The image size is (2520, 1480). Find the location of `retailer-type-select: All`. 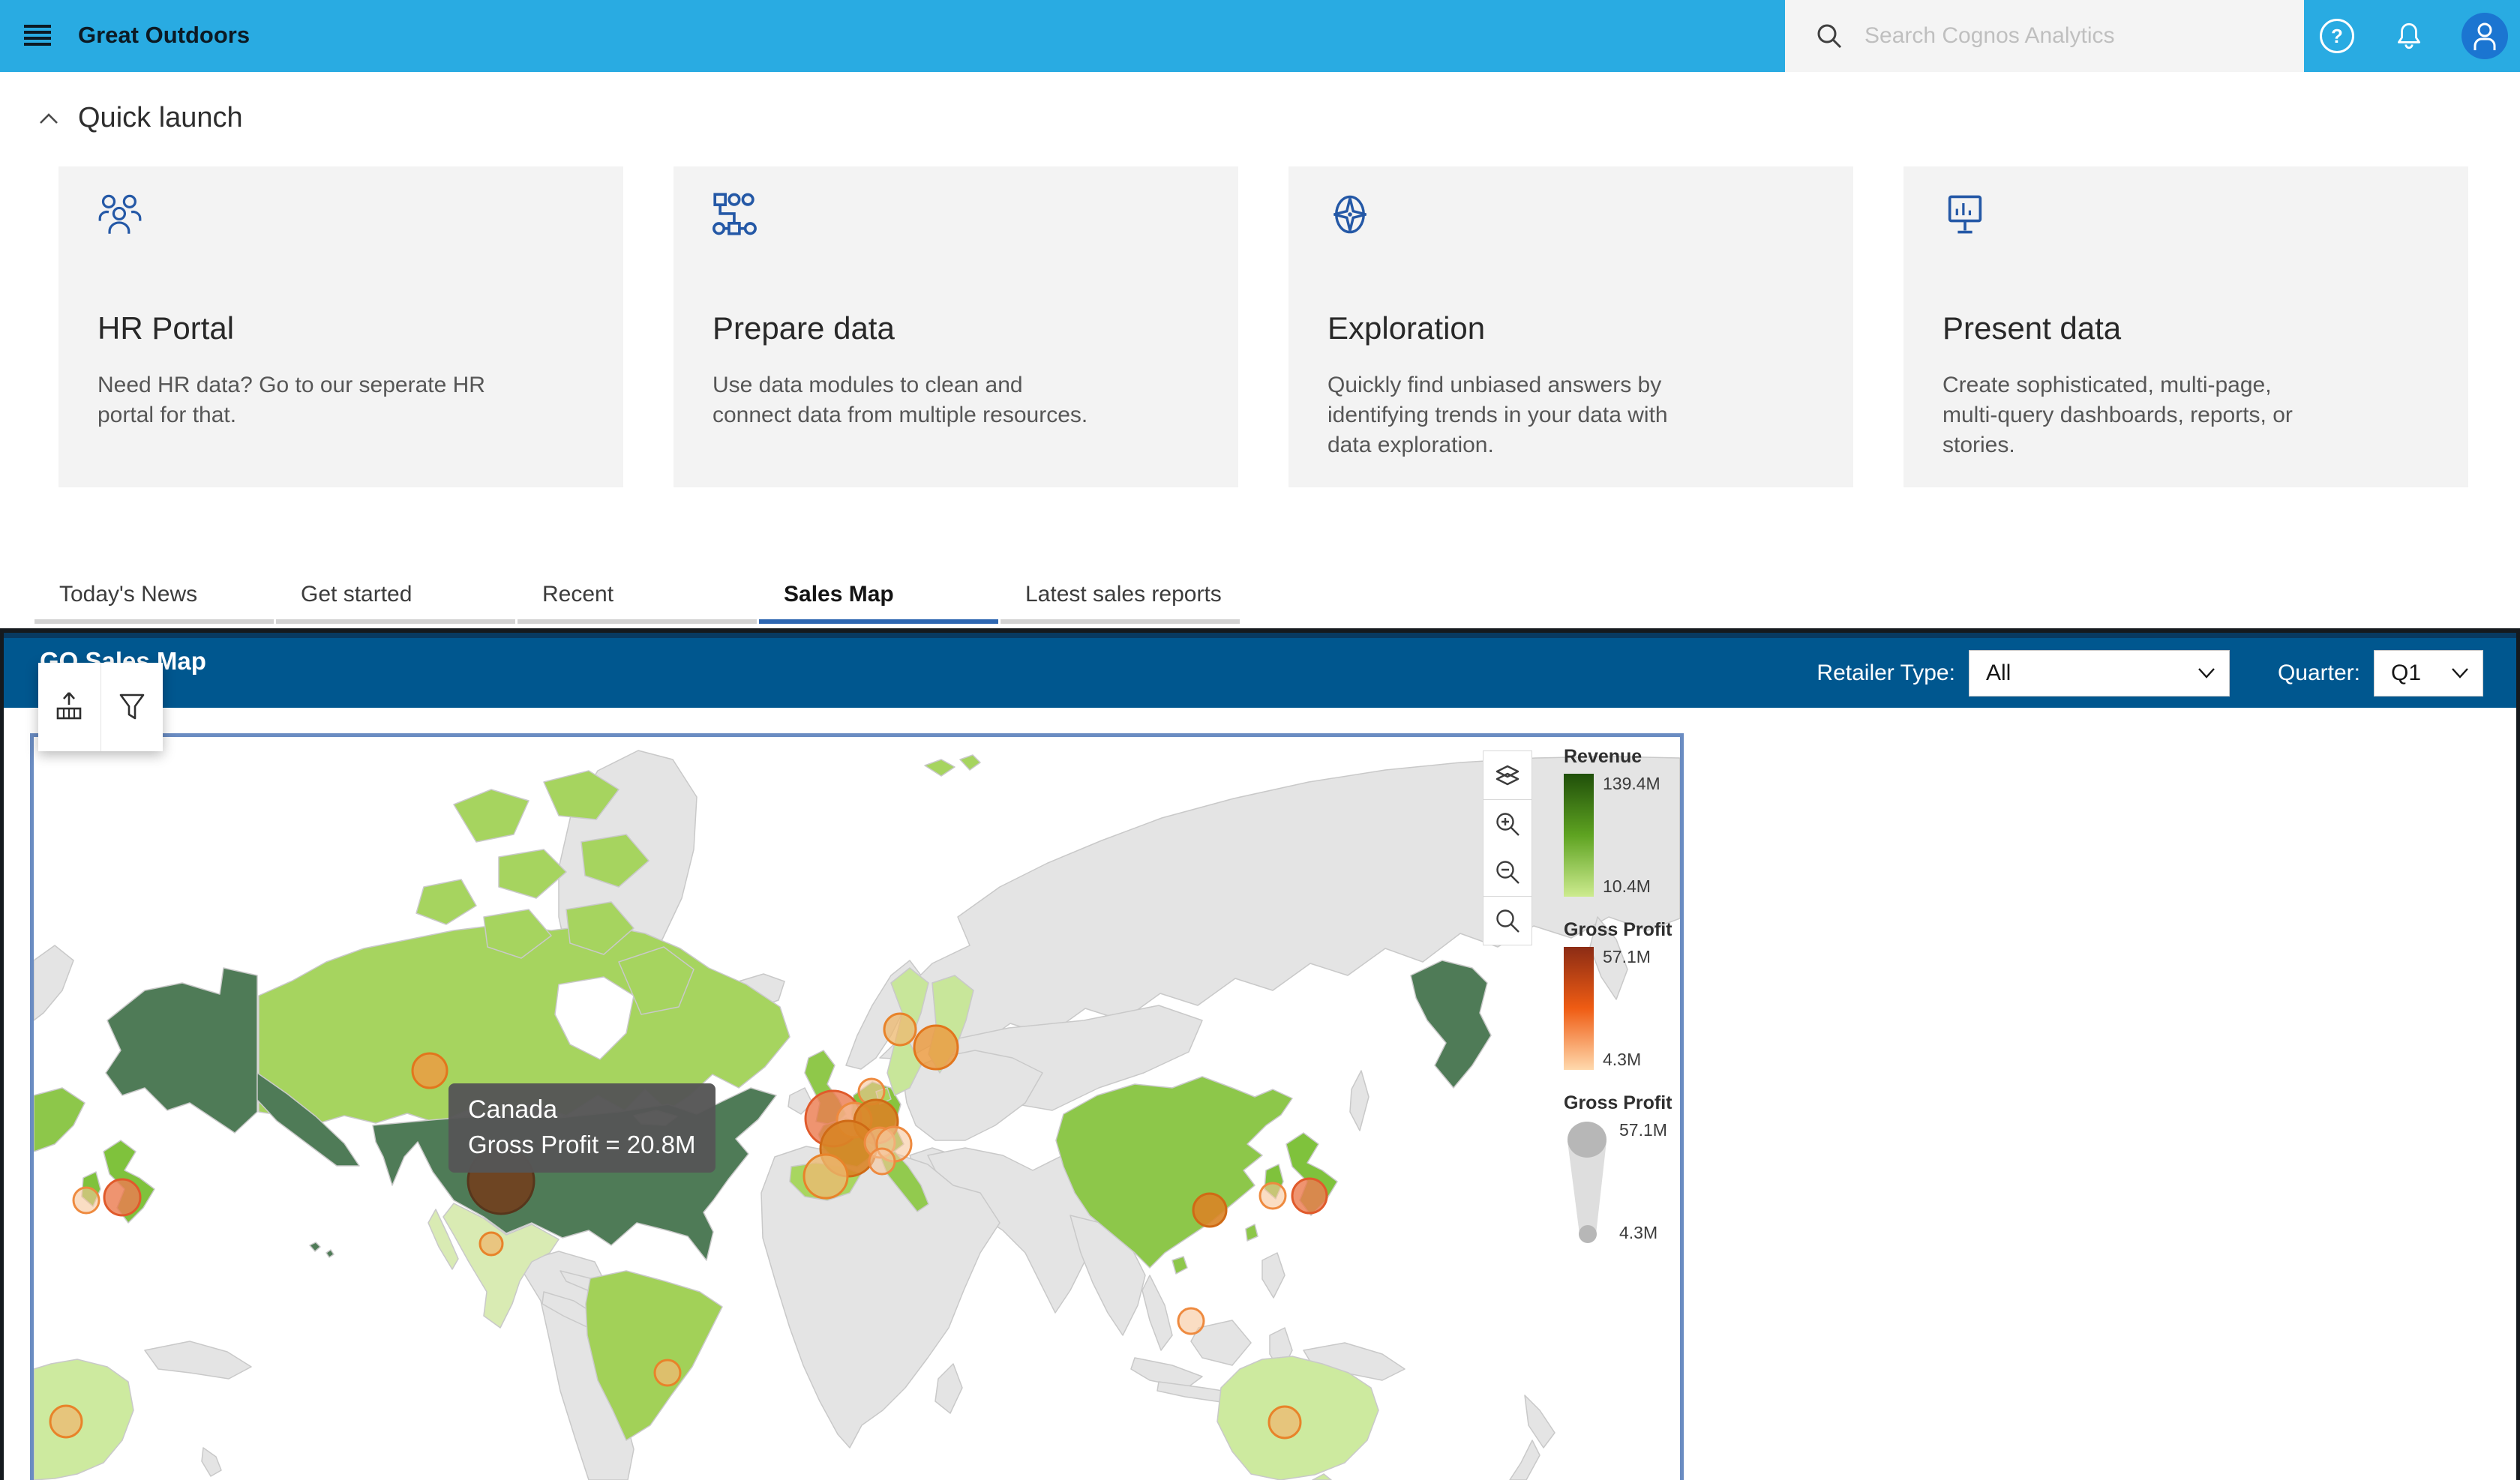

retailer-type-select: All is located at coordinates (2099, 673).